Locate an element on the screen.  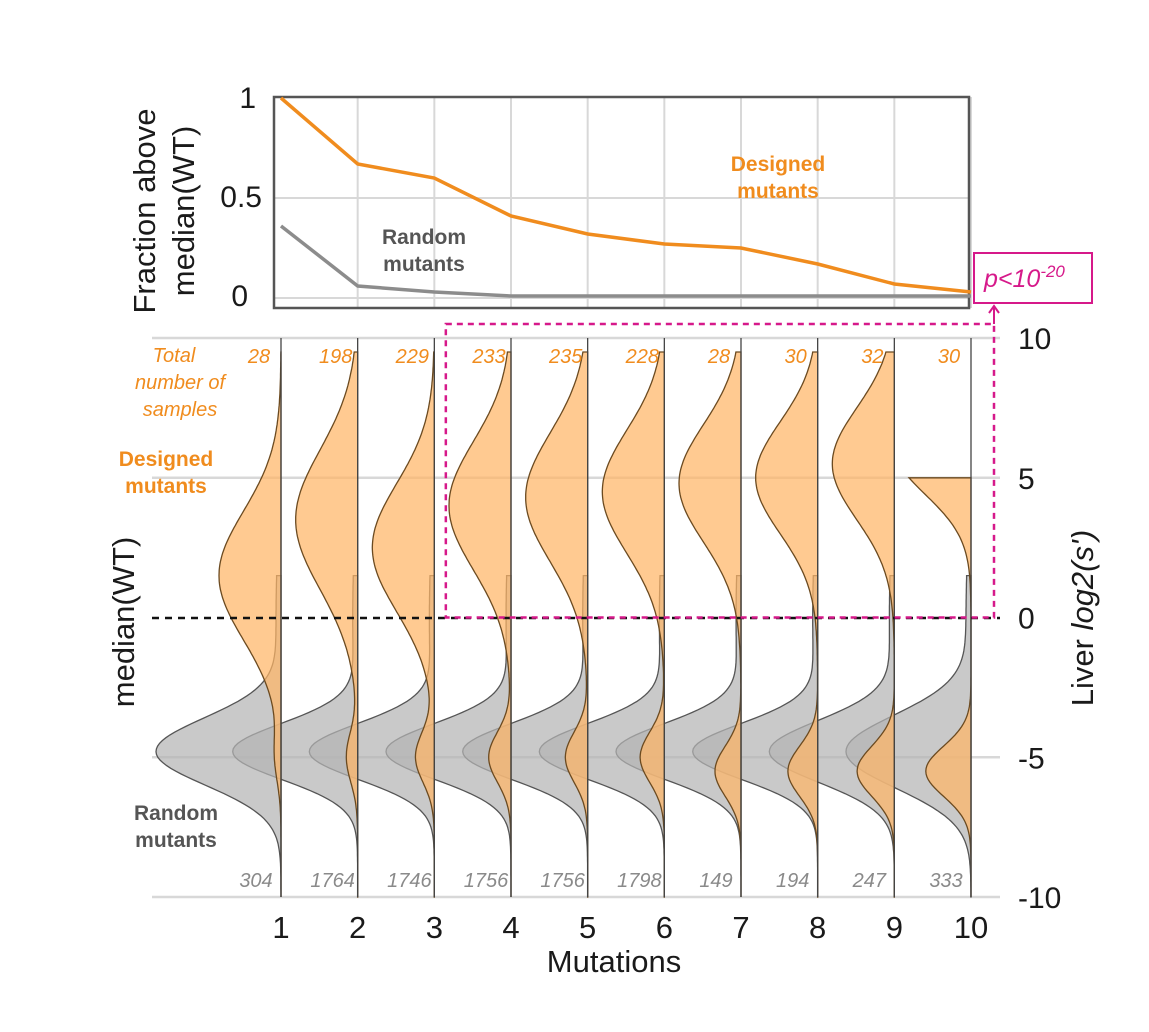
violin-ytick-4: 10 is located at coordinates (1034, 339).